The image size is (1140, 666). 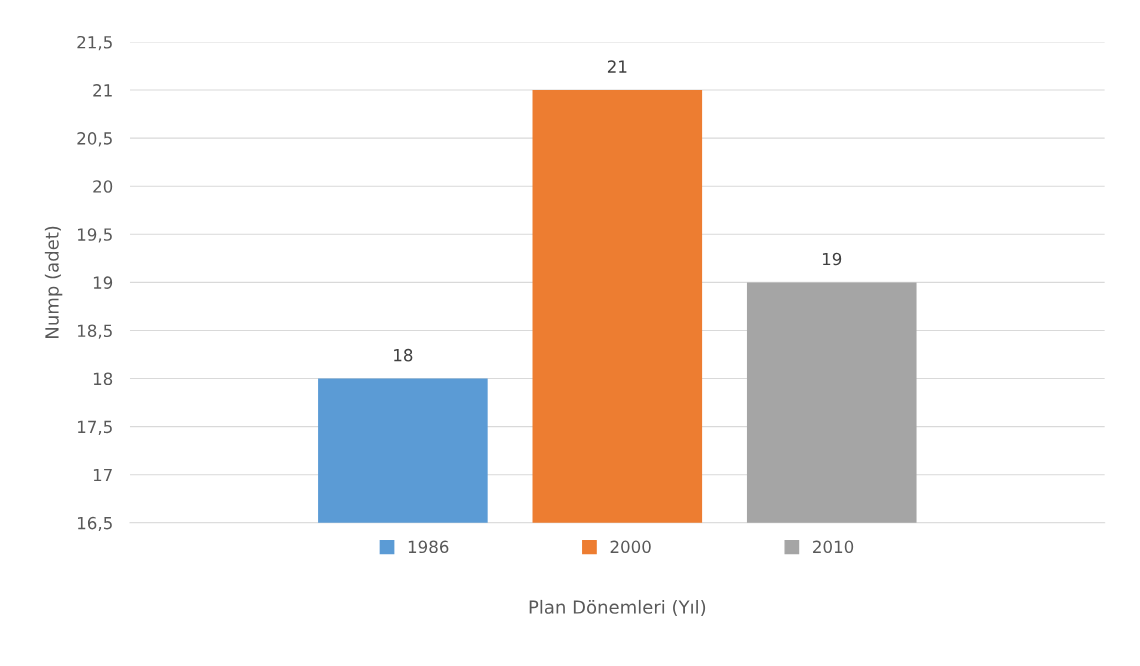 What do you see at coordinates (428, 547) in the screenshot?
I see `legend-label: 1986` at bounding box center [428, 547].